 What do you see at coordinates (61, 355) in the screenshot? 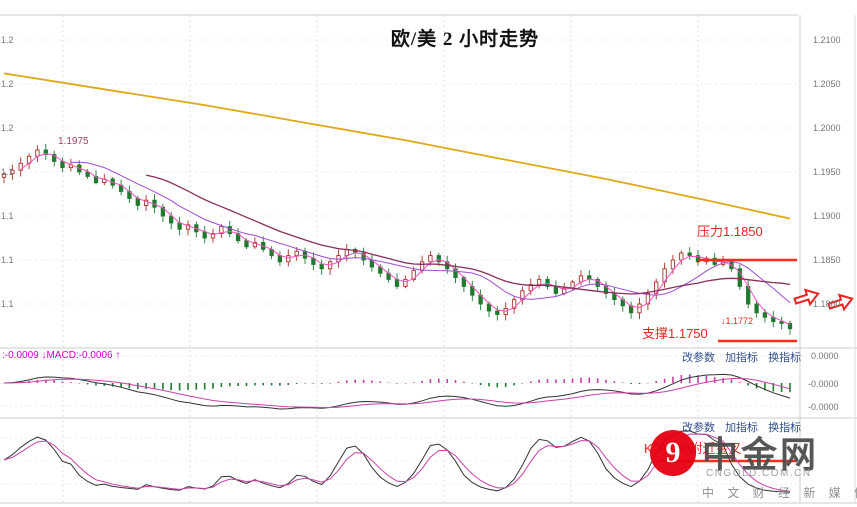
I see `macd-status-text: :-0.0009 ↓MACD:-0.0006 ↑` at bounding box center [61, 355].